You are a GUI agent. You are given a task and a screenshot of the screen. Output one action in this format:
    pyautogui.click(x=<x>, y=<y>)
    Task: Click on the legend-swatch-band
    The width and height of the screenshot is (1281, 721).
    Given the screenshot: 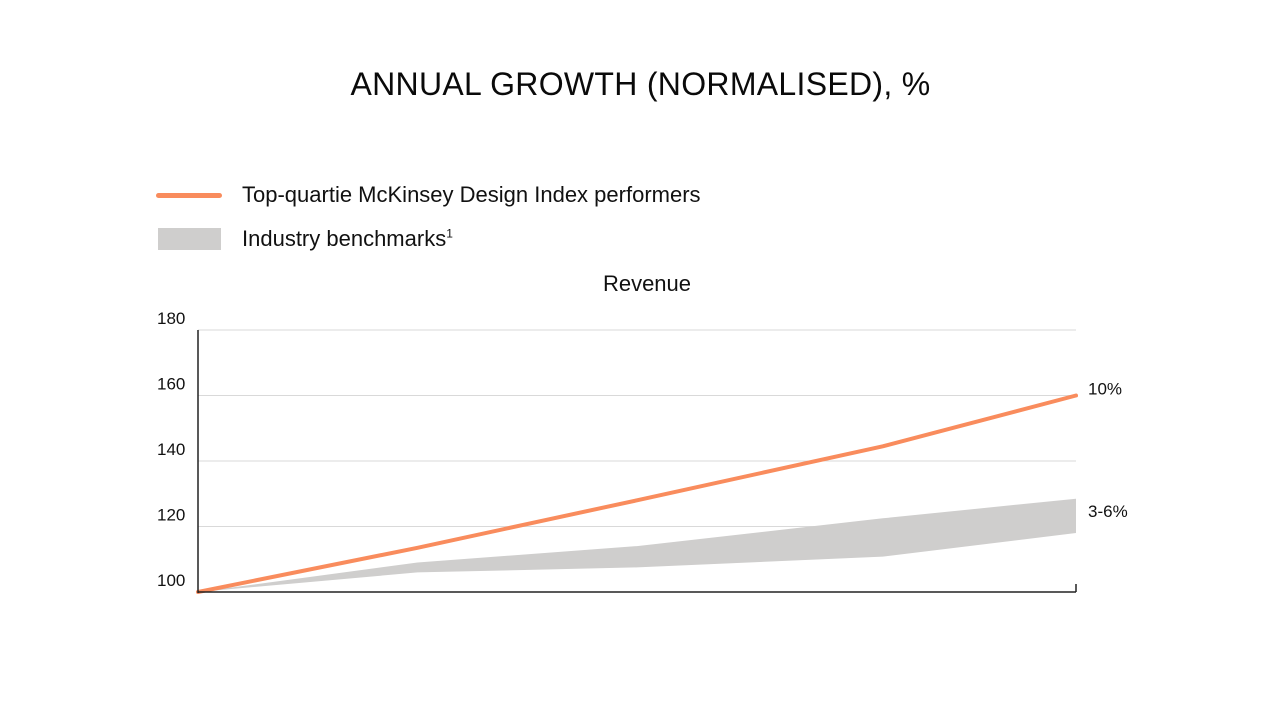 What is the action you would take?
    pyautogui.click(x=189, y=239)
    